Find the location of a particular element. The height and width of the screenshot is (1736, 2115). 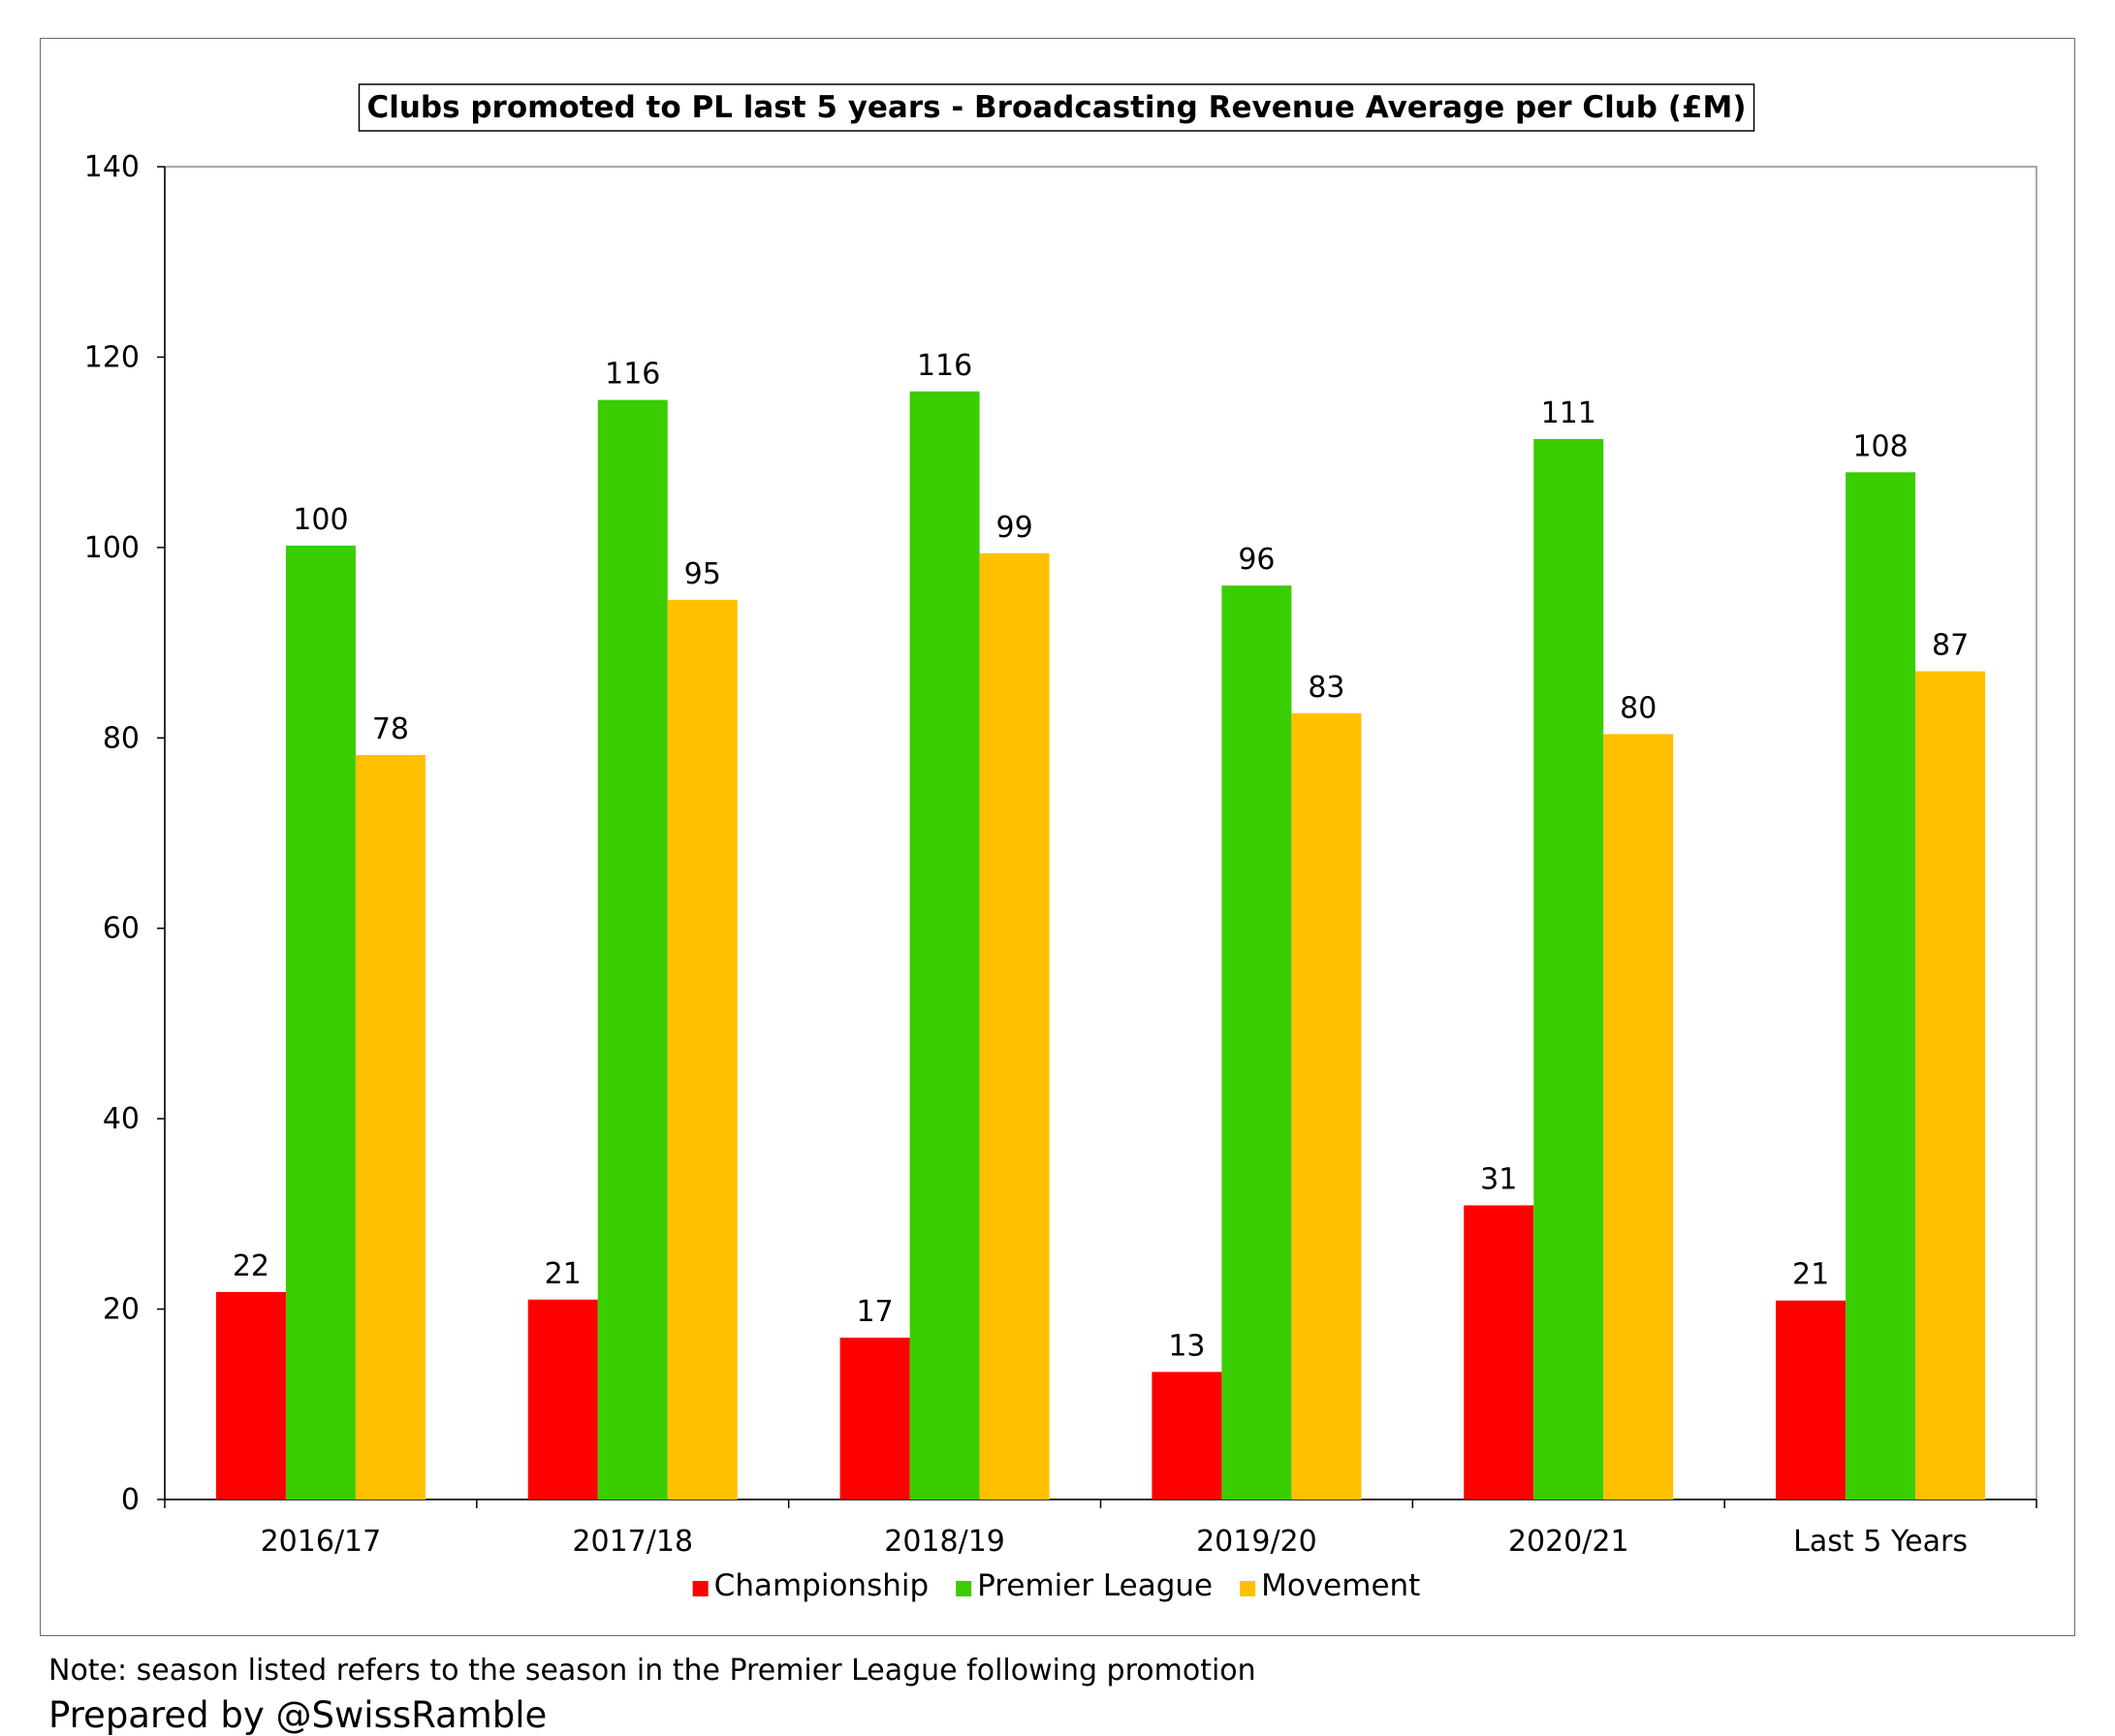

legend-label: Premier League is located at coordinates (1095, 1585).